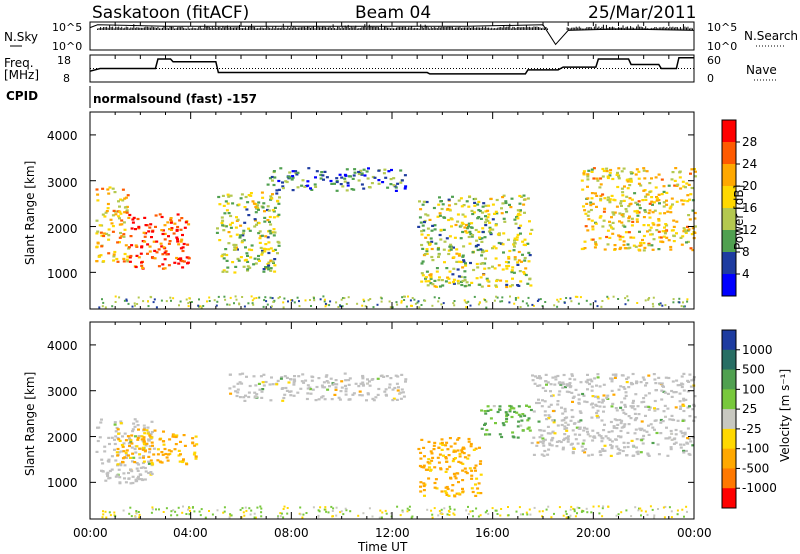  I want to click on cpid-label: CPID, so click(22, 96).